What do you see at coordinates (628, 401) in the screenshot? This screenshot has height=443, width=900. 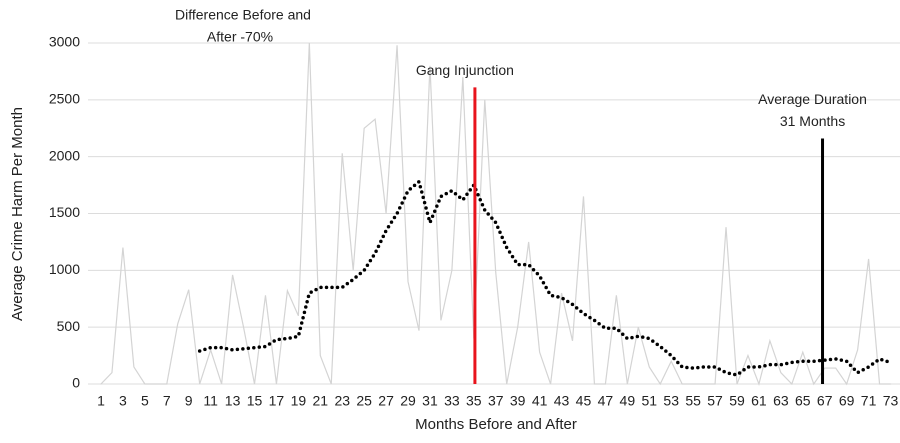 I see `x-tick-label: 49` at bounding box center [628, 401].